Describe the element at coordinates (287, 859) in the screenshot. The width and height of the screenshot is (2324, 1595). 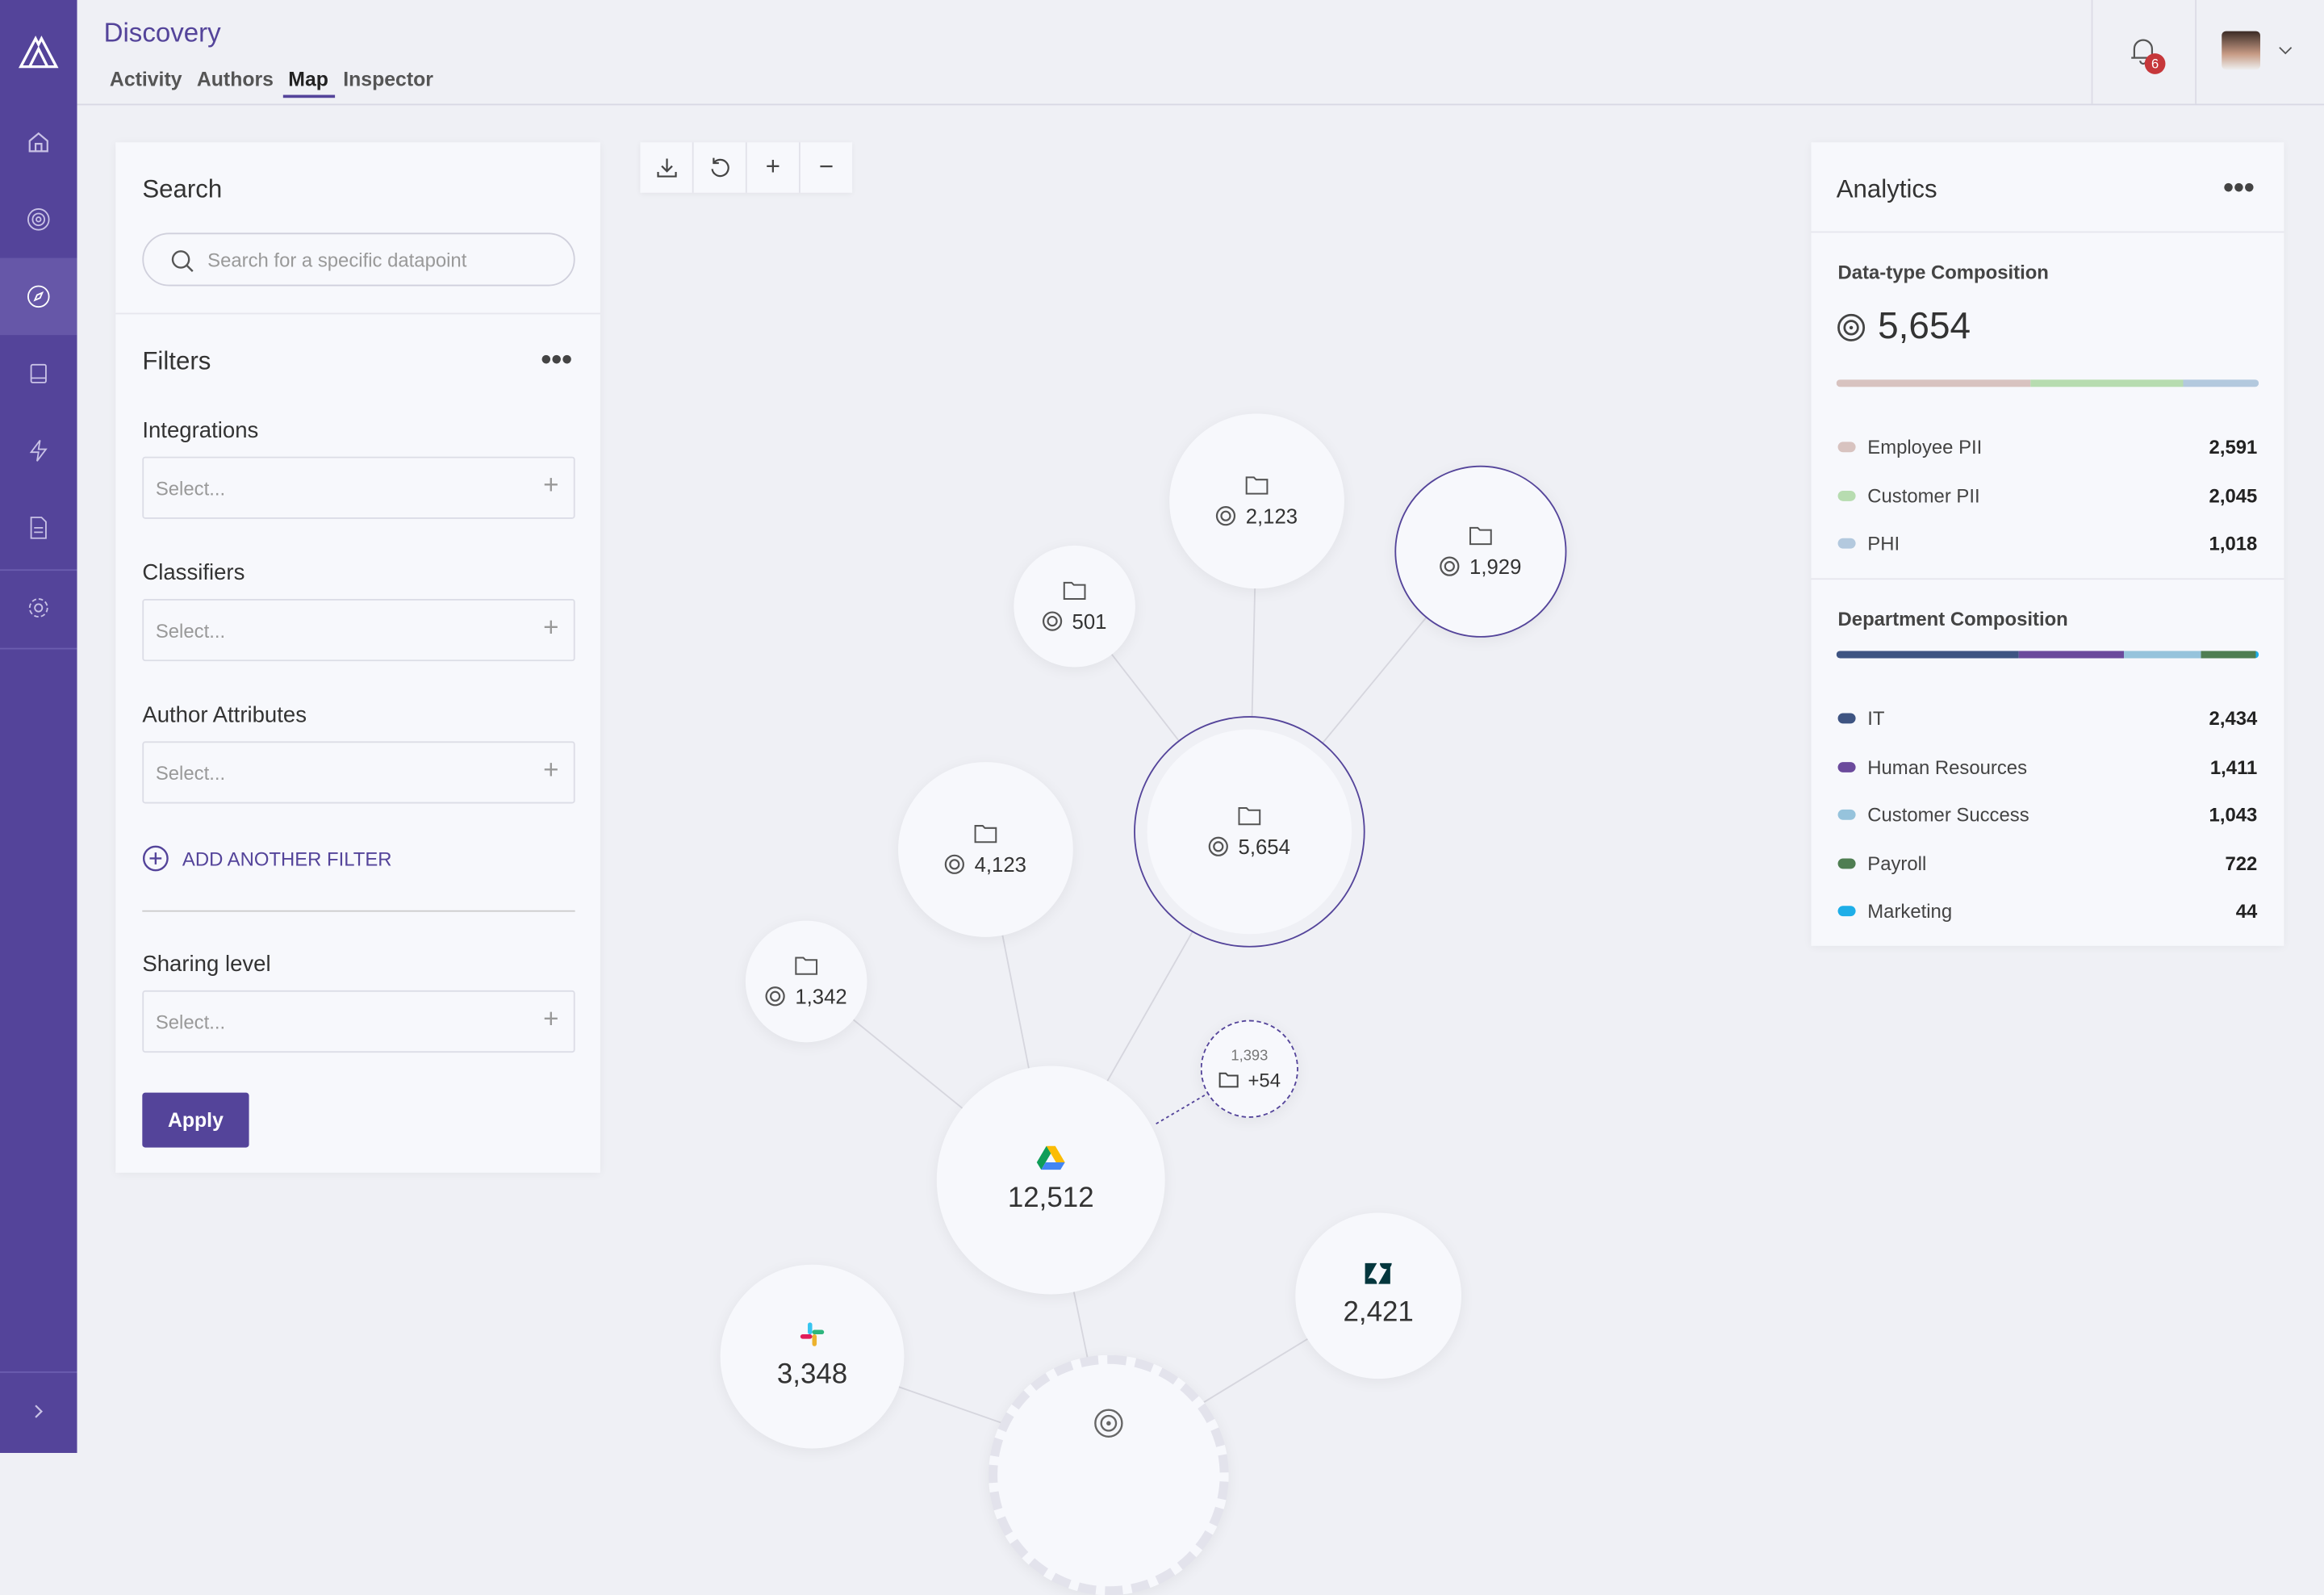
I see `add-filter-label: ADD ANOTHER FILTER` at that location.